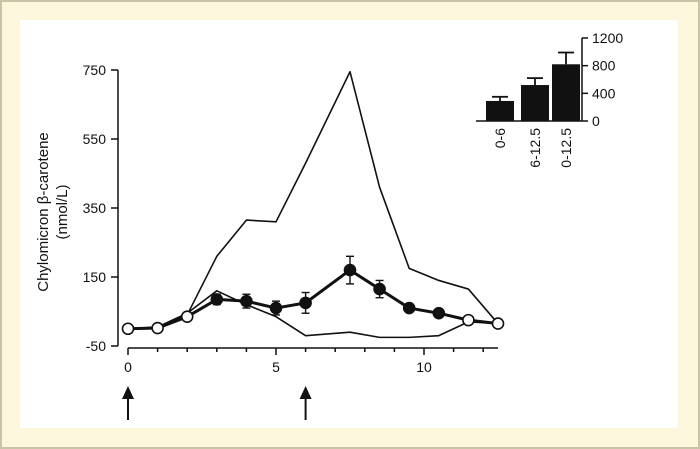  I want to click on inset-bar-chart: 0 400 800 1200 0-6 6-12.5 0-12.5, so click(549, 99).